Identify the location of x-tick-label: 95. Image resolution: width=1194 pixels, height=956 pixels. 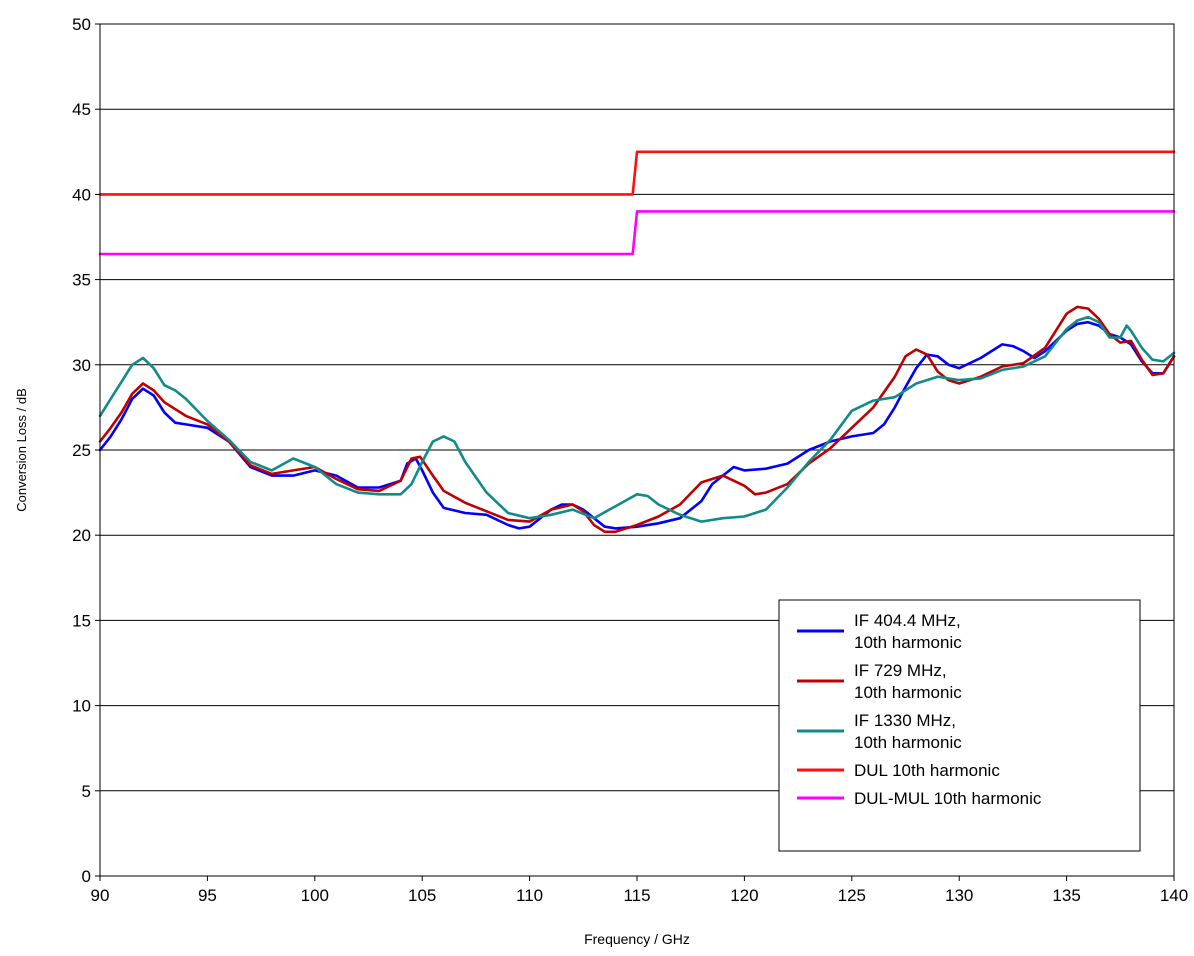
(207, 895).